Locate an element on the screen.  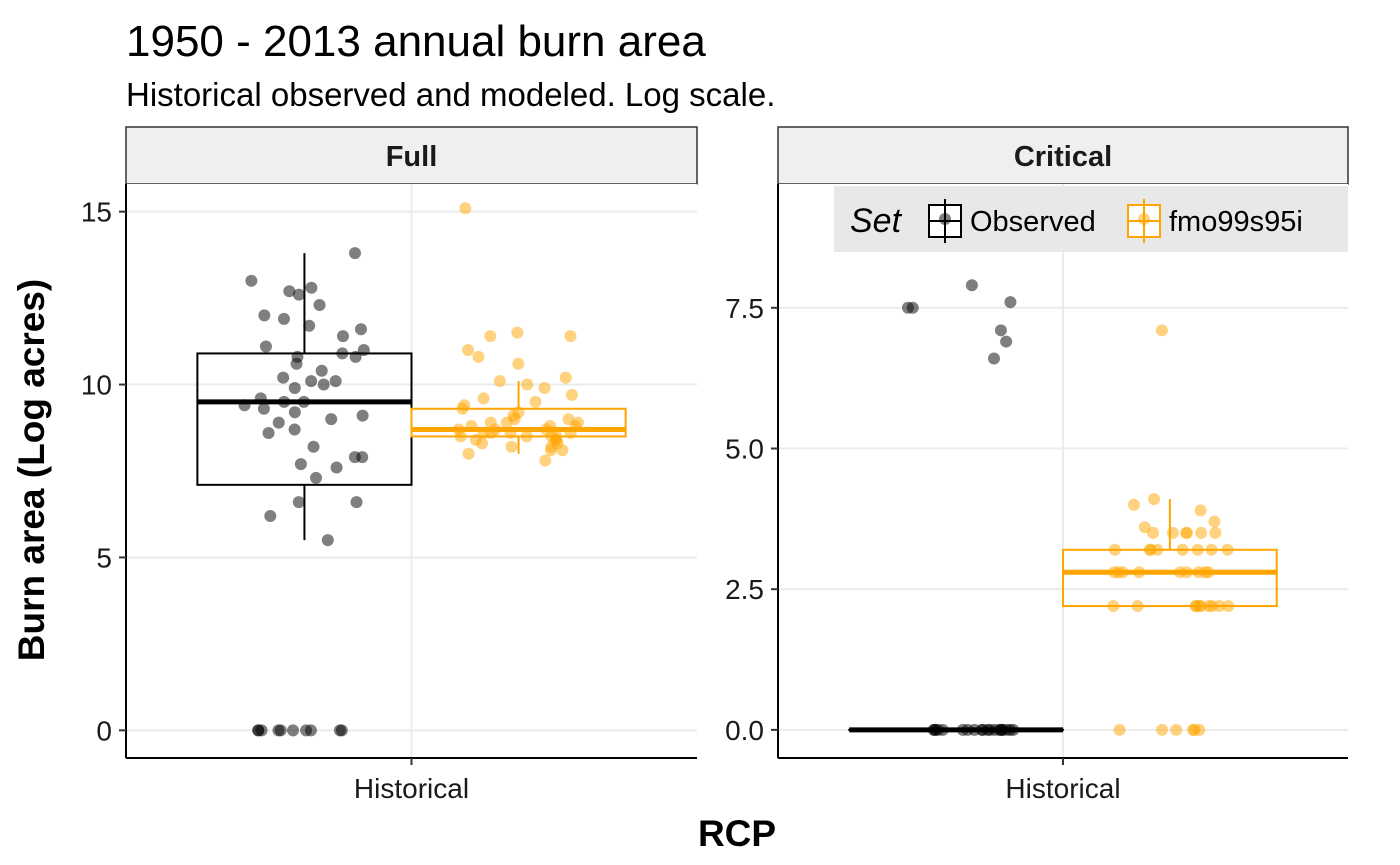
y-tick-label: 0 is located at coordinates (104, 730).